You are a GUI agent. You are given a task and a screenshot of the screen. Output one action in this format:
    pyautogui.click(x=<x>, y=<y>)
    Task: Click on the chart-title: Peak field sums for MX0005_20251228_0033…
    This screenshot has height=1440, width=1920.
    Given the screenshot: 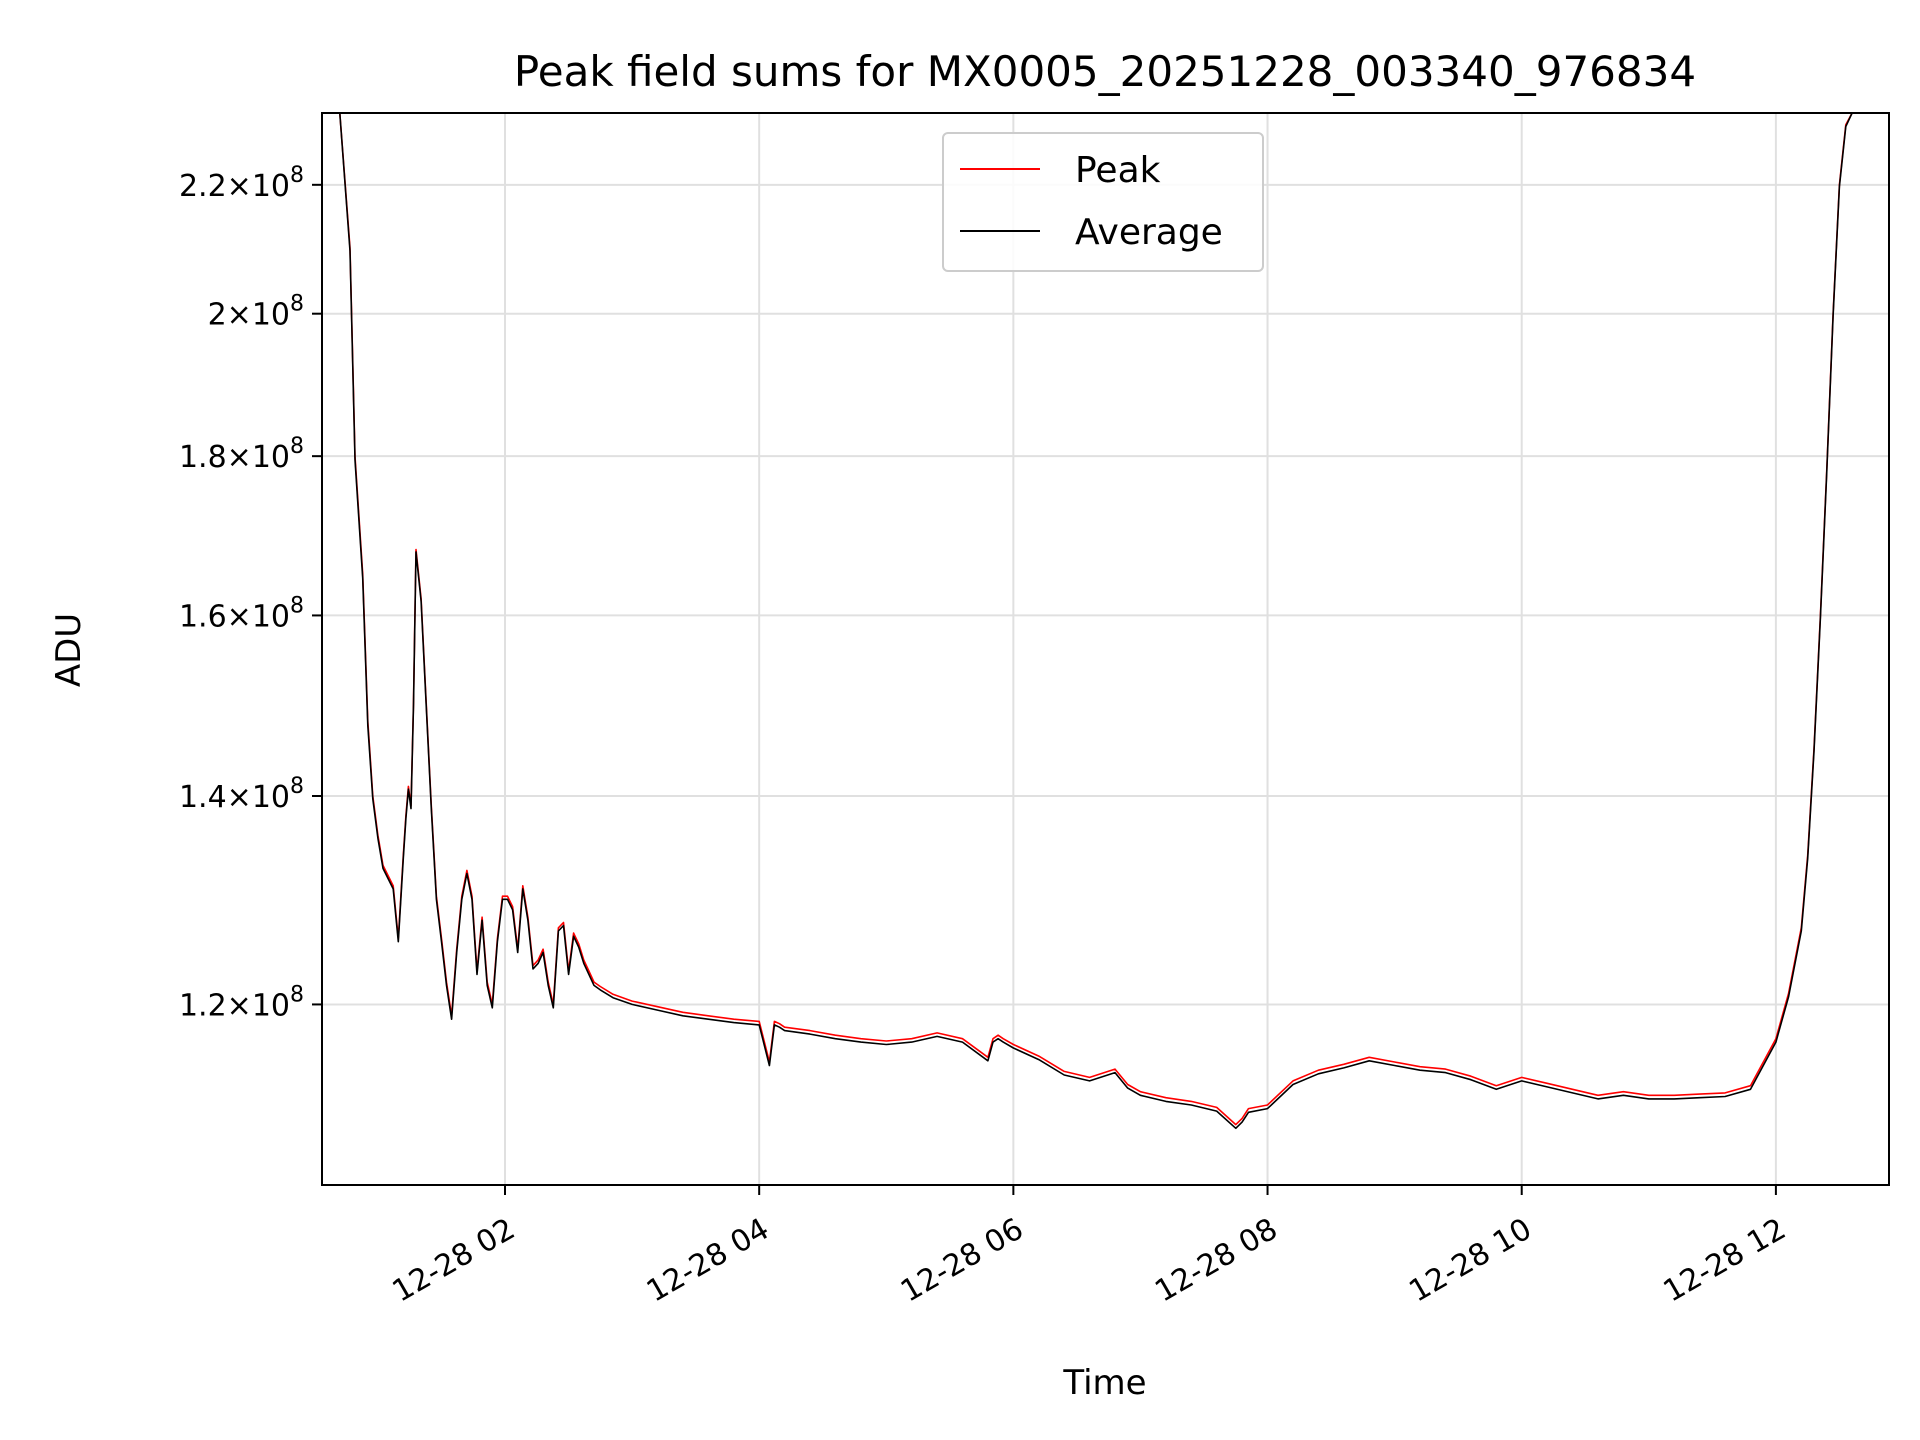 What is the action you would take?
    pyautogui.click(x=1105, y=71)
    